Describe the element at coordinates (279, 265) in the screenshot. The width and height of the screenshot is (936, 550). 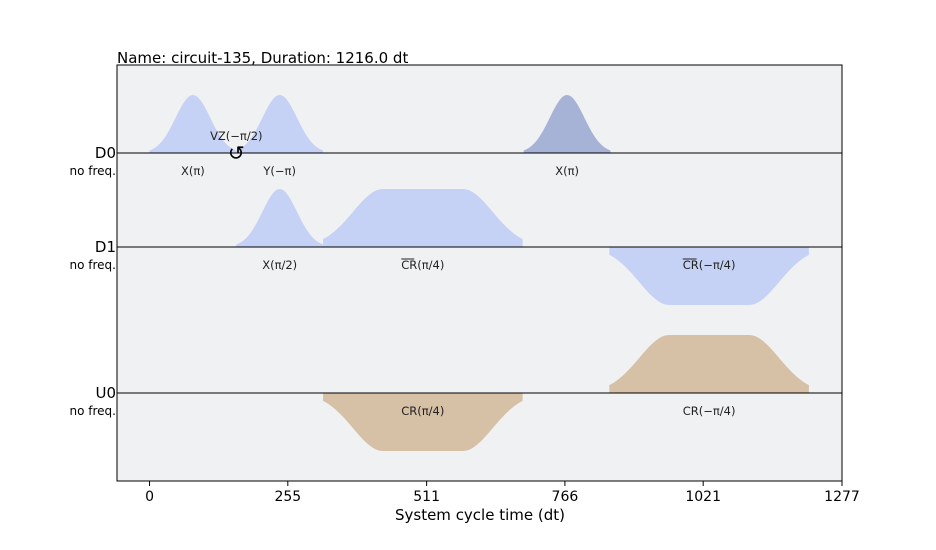
I see `d1-pulse-label-1: X(π/2)` at that location.